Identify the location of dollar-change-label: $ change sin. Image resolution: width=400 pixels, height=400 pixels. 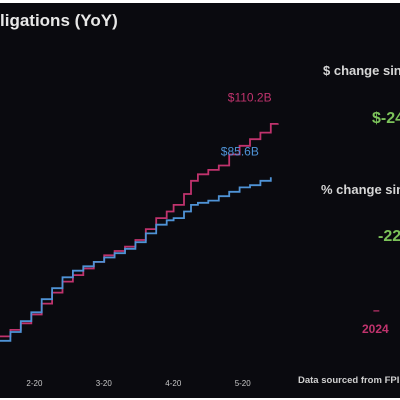
(361, 70).